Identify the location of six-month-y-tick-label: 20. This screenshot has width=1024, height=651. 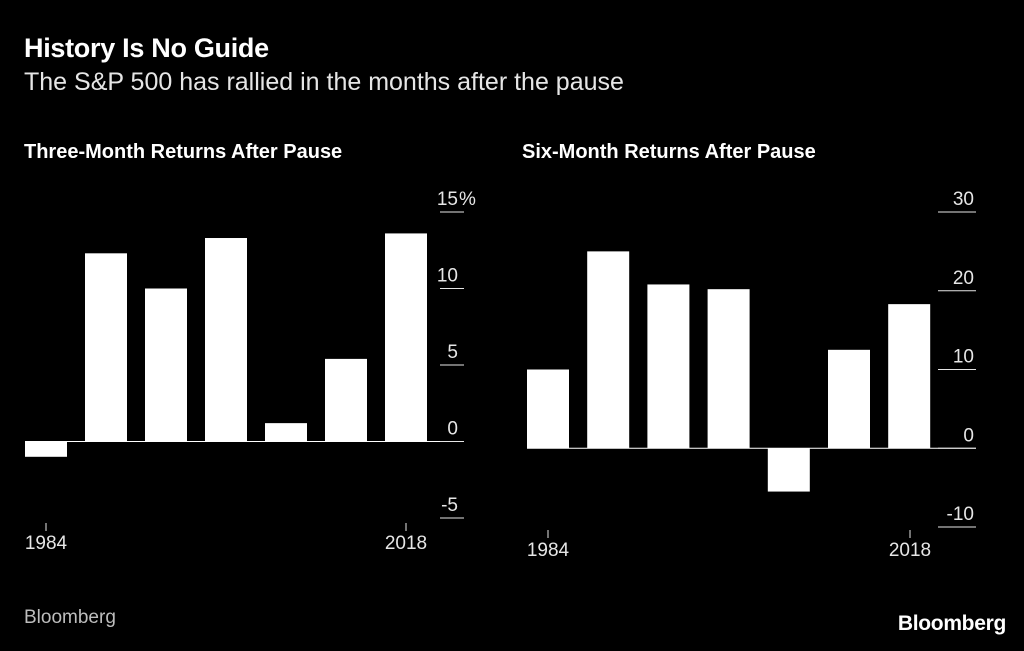
(963, 278).